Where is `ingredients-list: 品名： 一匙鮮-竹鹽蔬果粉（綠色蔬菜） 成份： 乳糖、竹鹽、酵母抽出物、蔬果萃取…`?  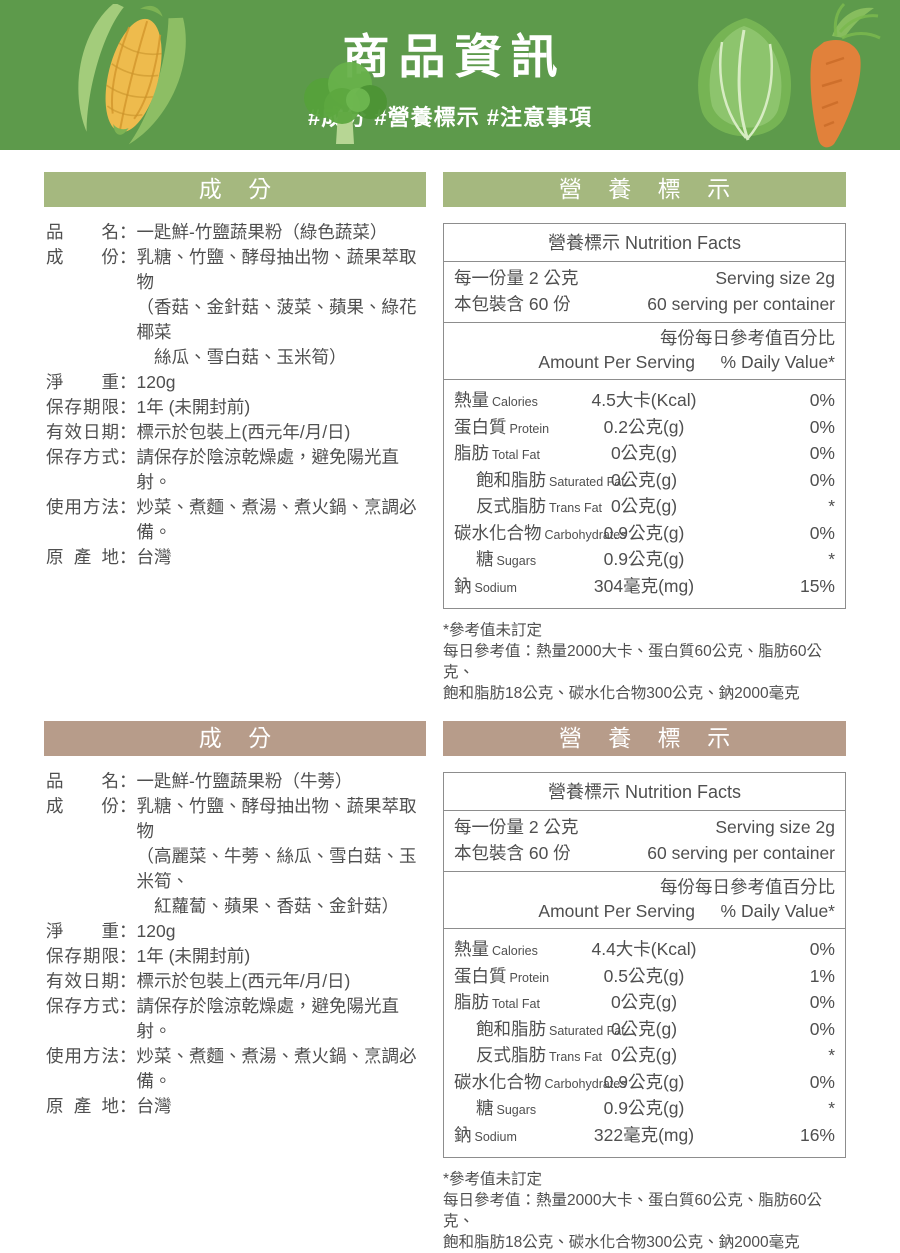 ingredients-list: 品名： 一匙鮮-竹鹽蔬果粉（綠色蔬菜） 成份： 乳糖、竹鹽、酵母抽出物、蔬果萃取… is located at coordinates (235, 388).